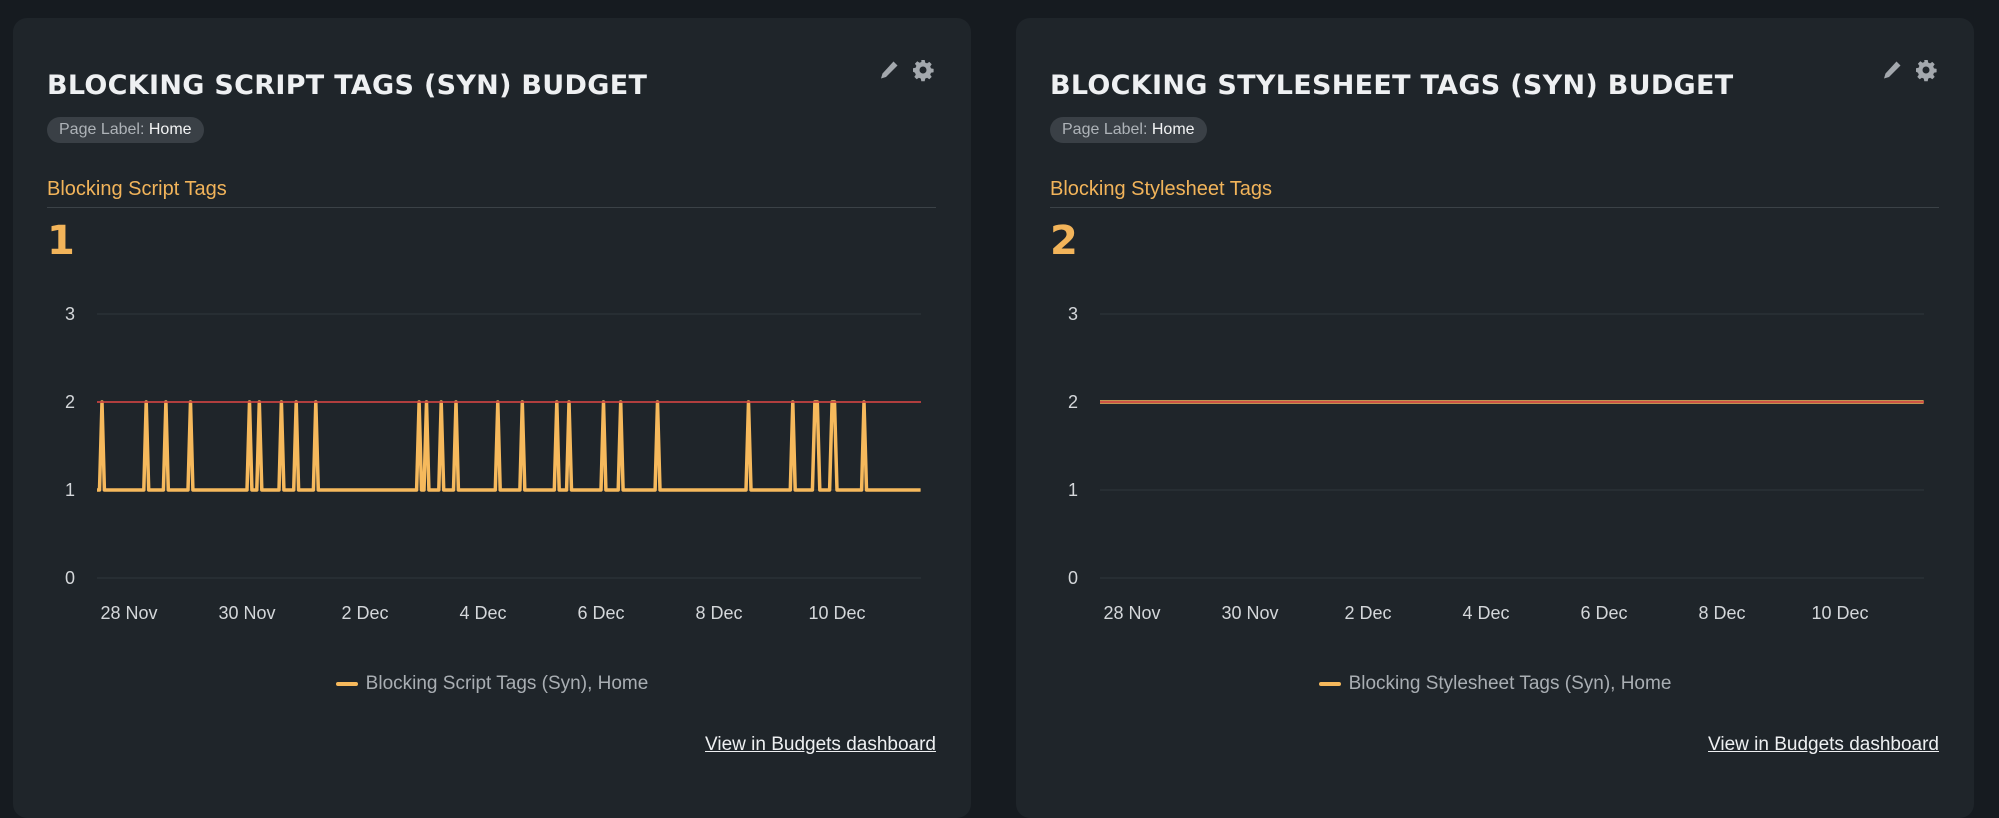 The width and height of the screenshot is (1999, 818). Describe the element at coordinates (1064, 241) in the screenshot. I see `metric-value: 2` at that location.